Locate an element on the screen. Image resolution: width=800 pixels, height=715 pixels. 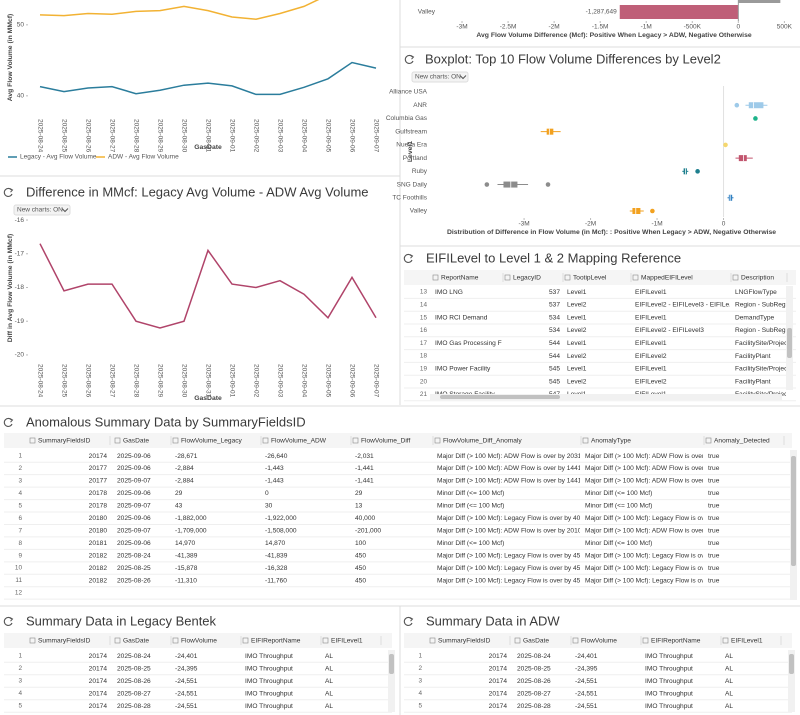
column-header: AnomalyType is located at coordinates (611, 440).